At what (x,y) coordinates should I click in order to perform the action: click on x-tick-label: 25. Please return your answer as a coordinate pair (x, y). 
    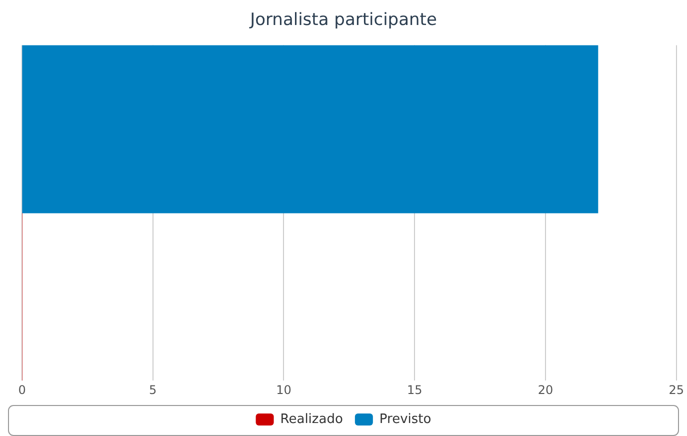
    Looking at the image, I should click on (676, 389).